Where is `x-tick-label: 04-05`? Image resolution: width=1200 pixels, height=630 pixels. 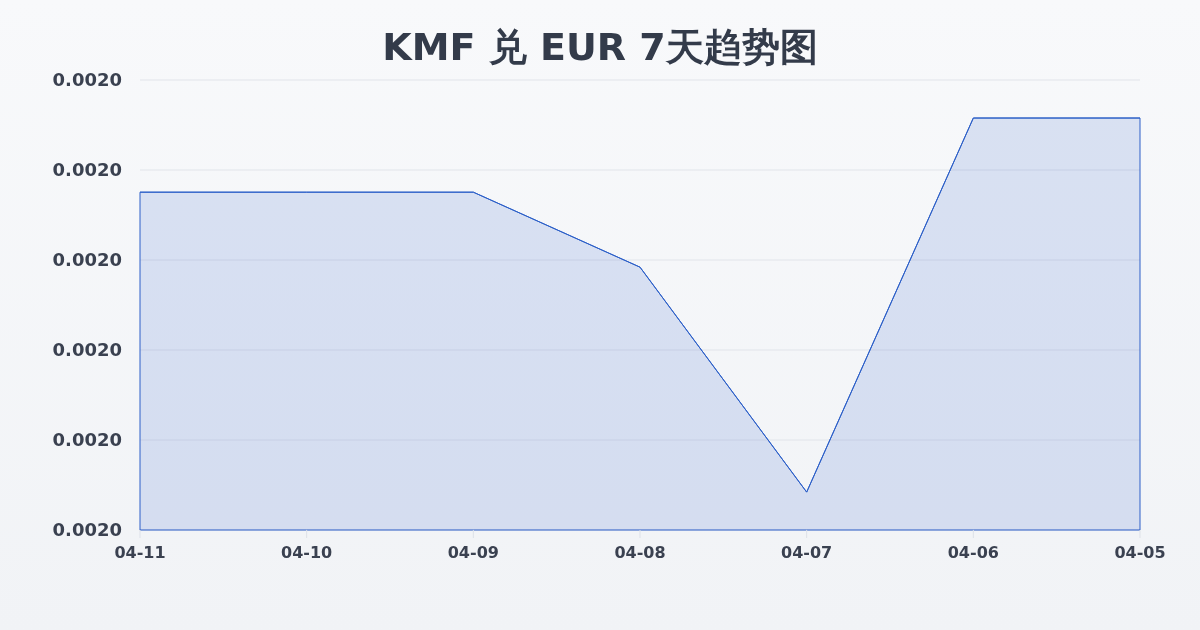 x-tick-label: 04-05 is located at coordinates (1140, 552).